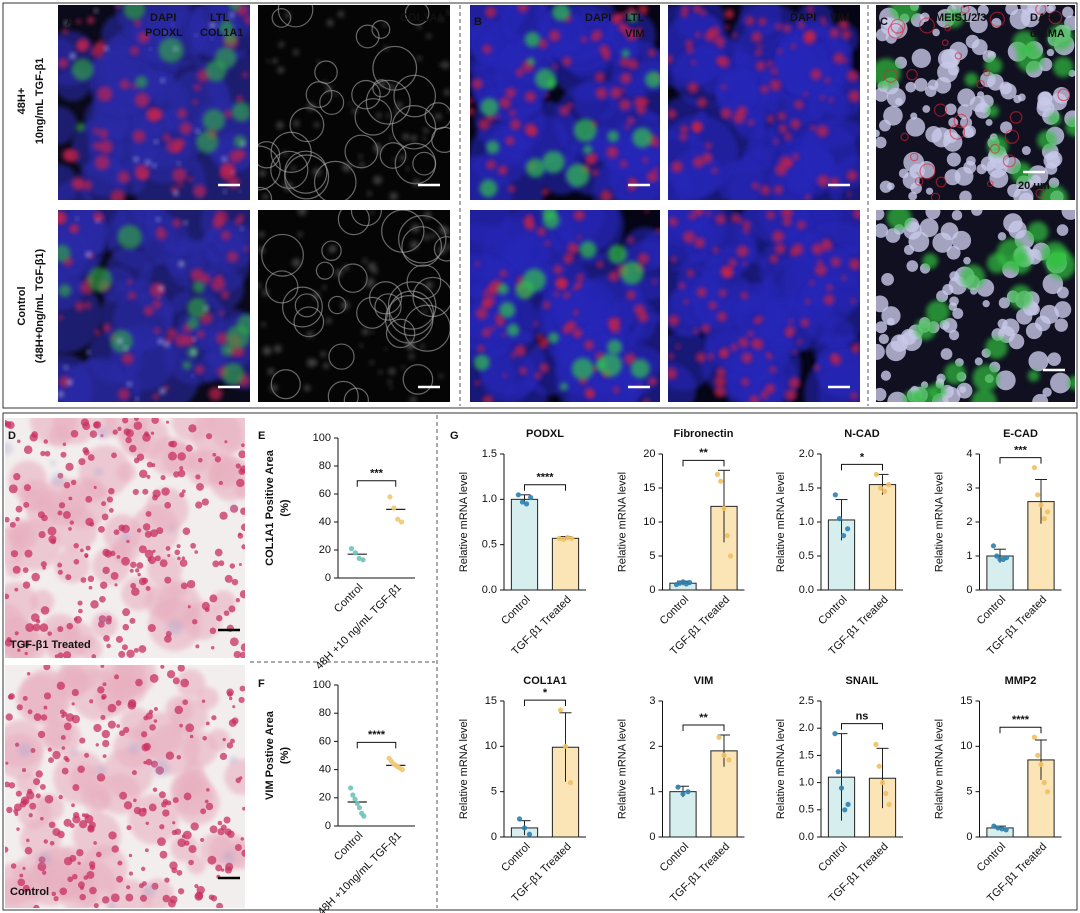 The height and width of the screenshot is (913, 1080). What do you see at coordinates (649, 454) in the screenshot?
I see `y-tick-label: 20` at bounding box center [649, 454].